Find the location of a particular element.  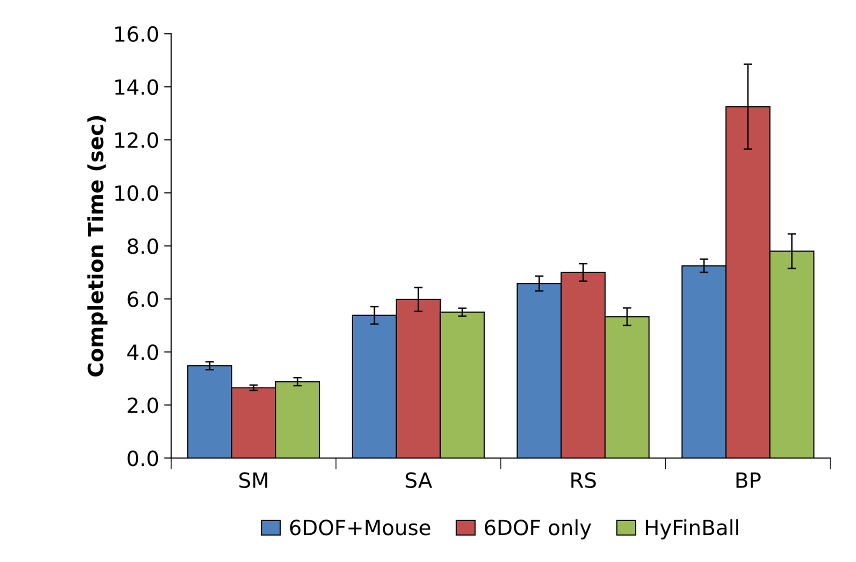

legend-label: 6DOF+Mouse is located at coordinates (360, 528).